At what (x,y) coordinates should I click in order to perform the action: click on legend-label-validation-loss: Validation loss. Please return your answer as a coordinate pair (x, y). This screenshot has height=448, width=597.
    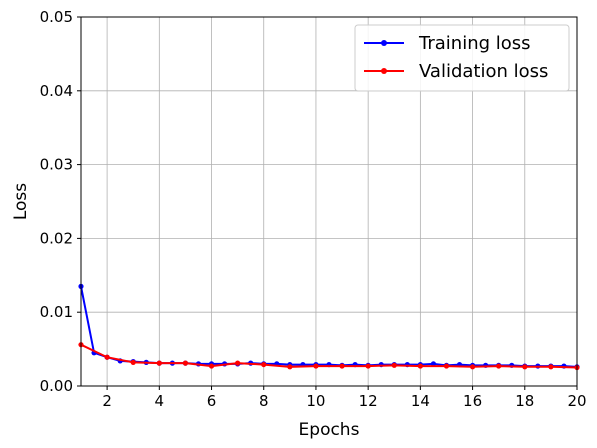
    Looking at the image, I should click on (483, 71).